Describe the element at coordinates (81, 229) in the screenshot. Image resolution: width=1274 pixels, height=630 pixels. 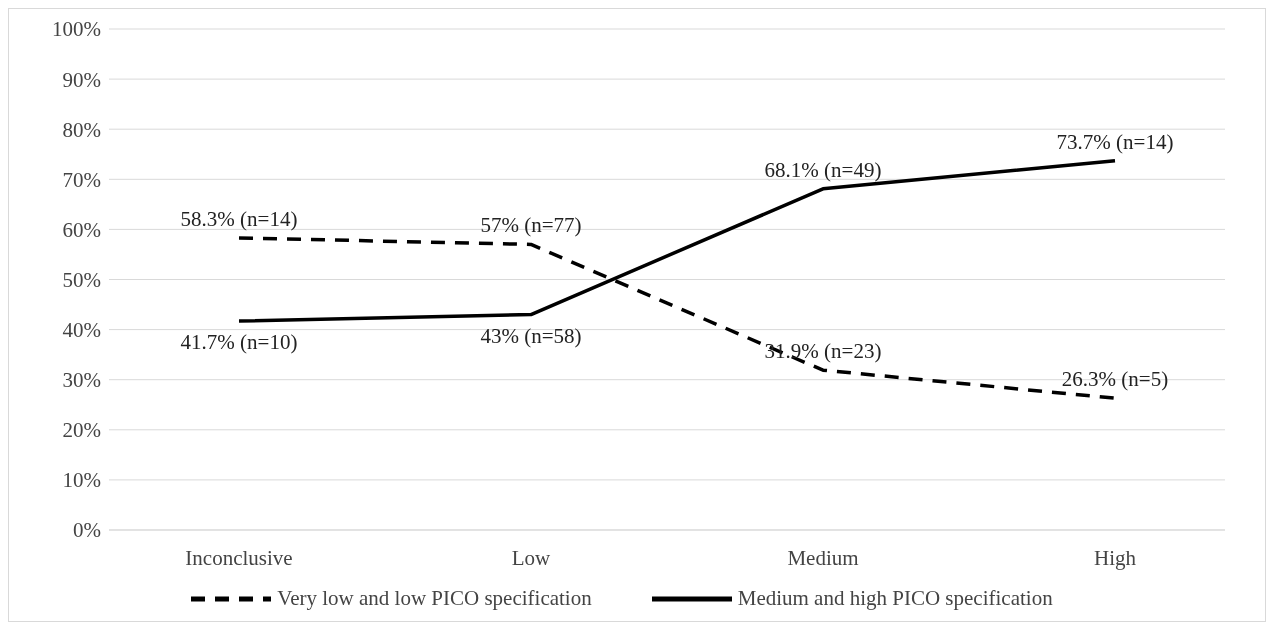
I see `y-tick-label: 60%` at that location.